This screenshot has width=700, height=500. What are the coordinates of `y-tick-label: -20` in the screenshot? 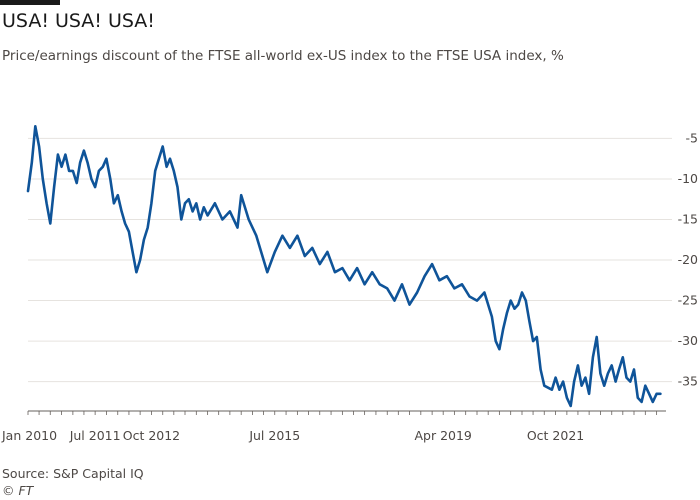 It's located at (688, 259).